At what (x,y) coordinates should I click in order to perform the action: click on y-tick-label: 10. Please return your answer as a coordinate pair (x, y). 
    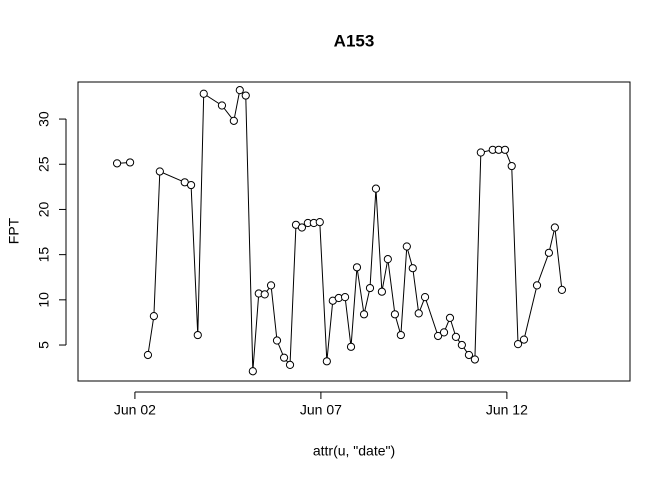
    Looking at the image, I should click on (44, 300).